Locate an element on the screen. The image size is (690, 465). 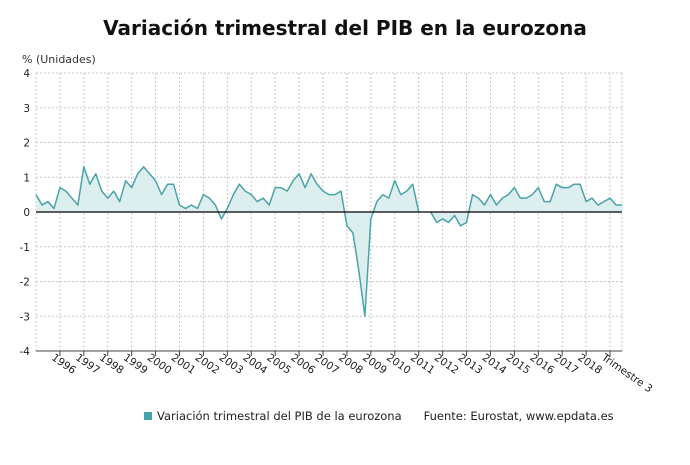
x-tick-label: 1999 is located at coordinates (135, 364).